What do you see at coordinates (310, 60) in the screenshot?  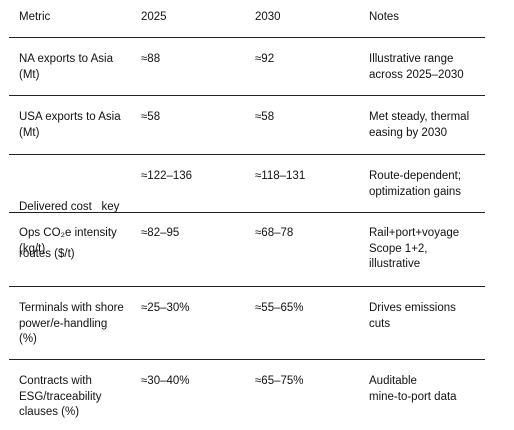 I see `value-2030-cell: ≈92` at bounding box center [310, 60].